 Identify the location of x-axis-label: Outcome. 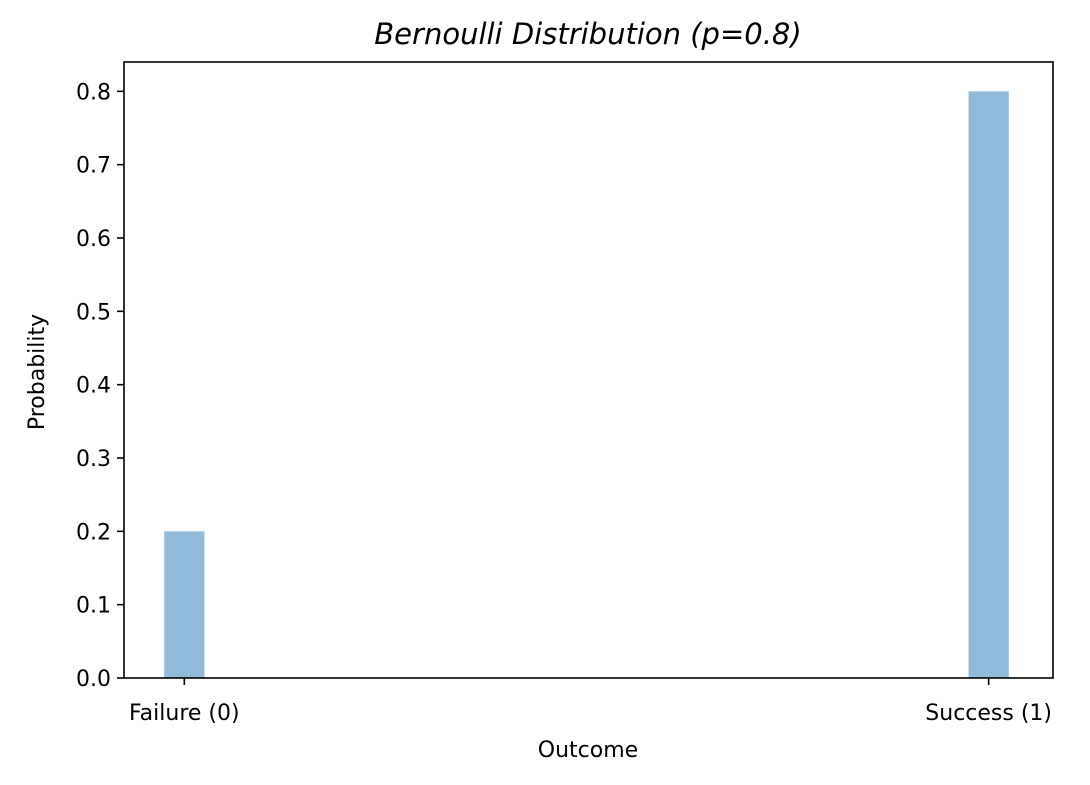
(588, 750).